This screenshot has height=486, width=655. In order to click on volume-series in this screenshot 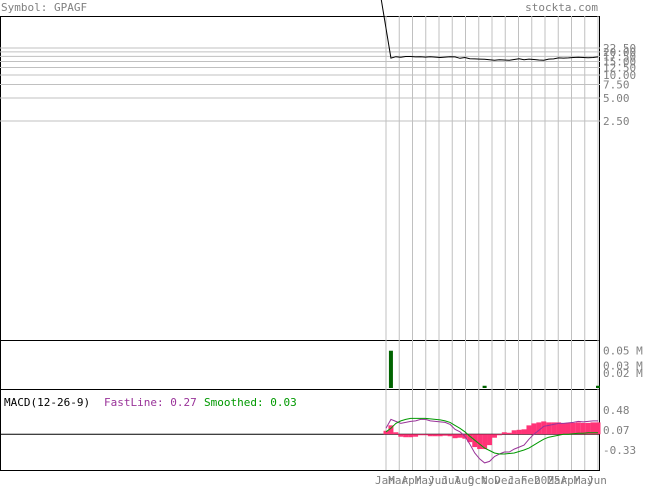, I will do `click(494, 369)`.